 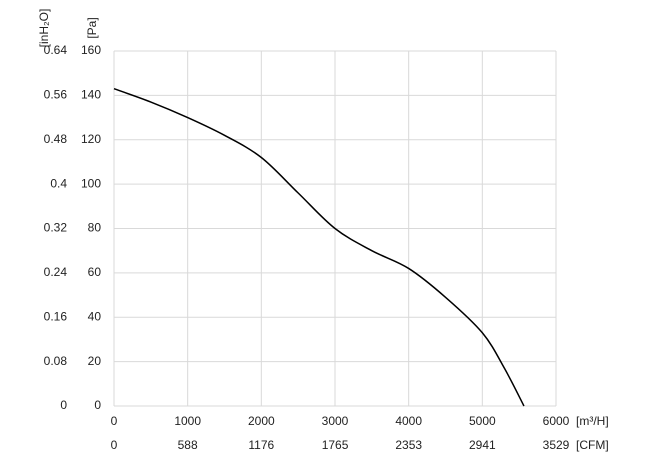 I want to click on y2-tick-label: 0.48, so click(x=56, y=139).